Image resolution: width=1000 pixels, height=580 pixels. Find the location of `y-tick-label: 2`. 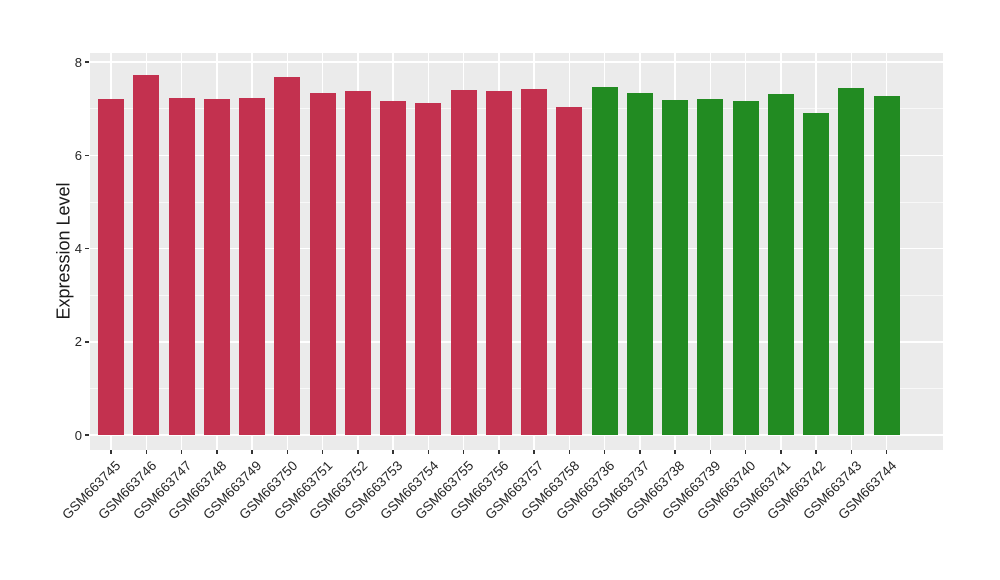

y-tick-label: 2 is located at coordinates (78, 342).